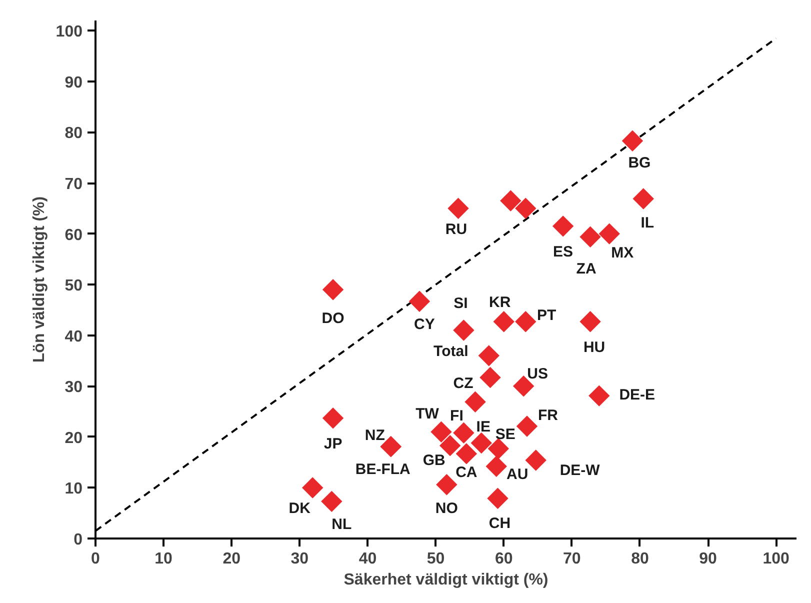 Image resolution: width=811 pixels, height=603 pixels. I want to click on y-tick-label: 20, so click(73, 438).